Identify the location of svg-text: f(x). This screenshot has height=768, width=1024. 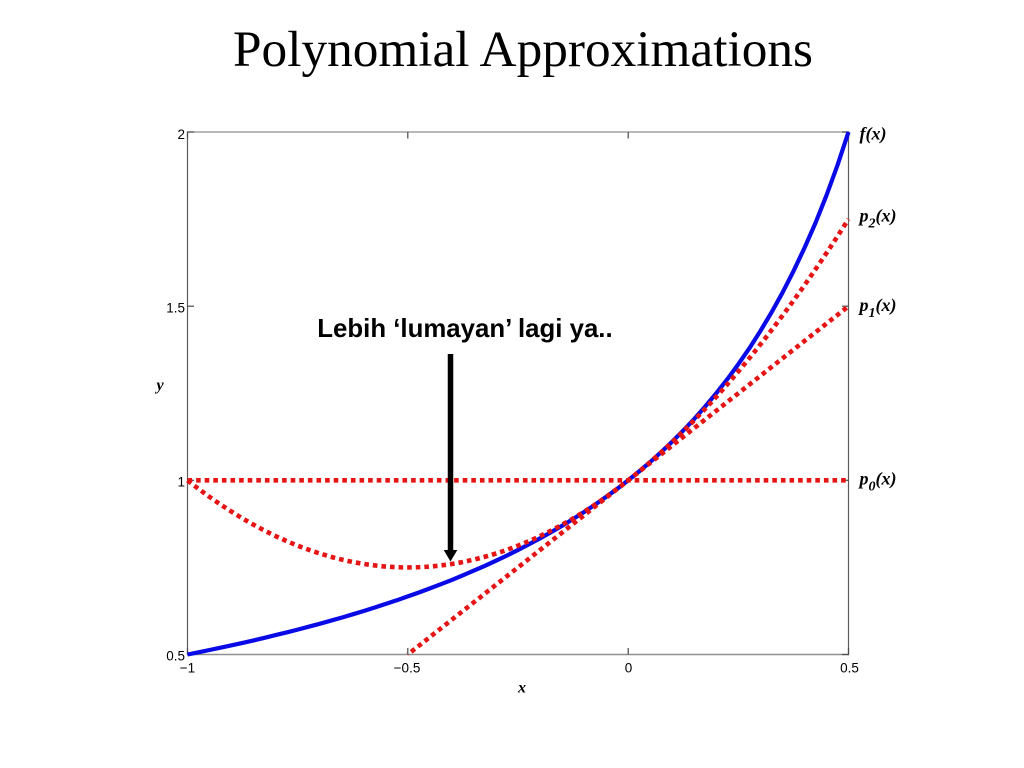
(873, 134).